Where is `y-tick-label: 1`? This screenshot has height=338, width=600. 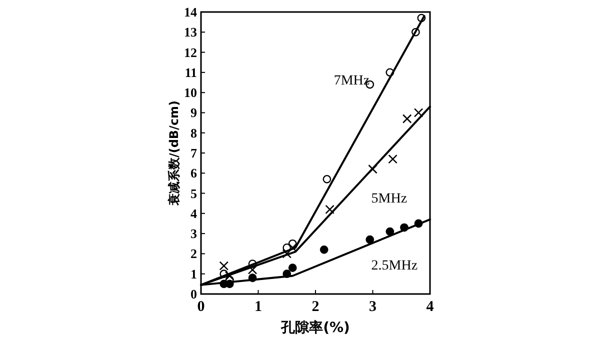
y-tick-label: 1 is located at coordinates (193, 274).